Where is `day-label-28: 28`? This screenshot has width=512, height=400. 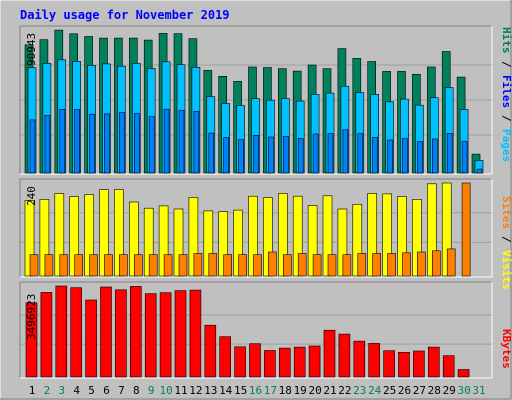 day-label-28: 28 is located at coordinates (434, 390).